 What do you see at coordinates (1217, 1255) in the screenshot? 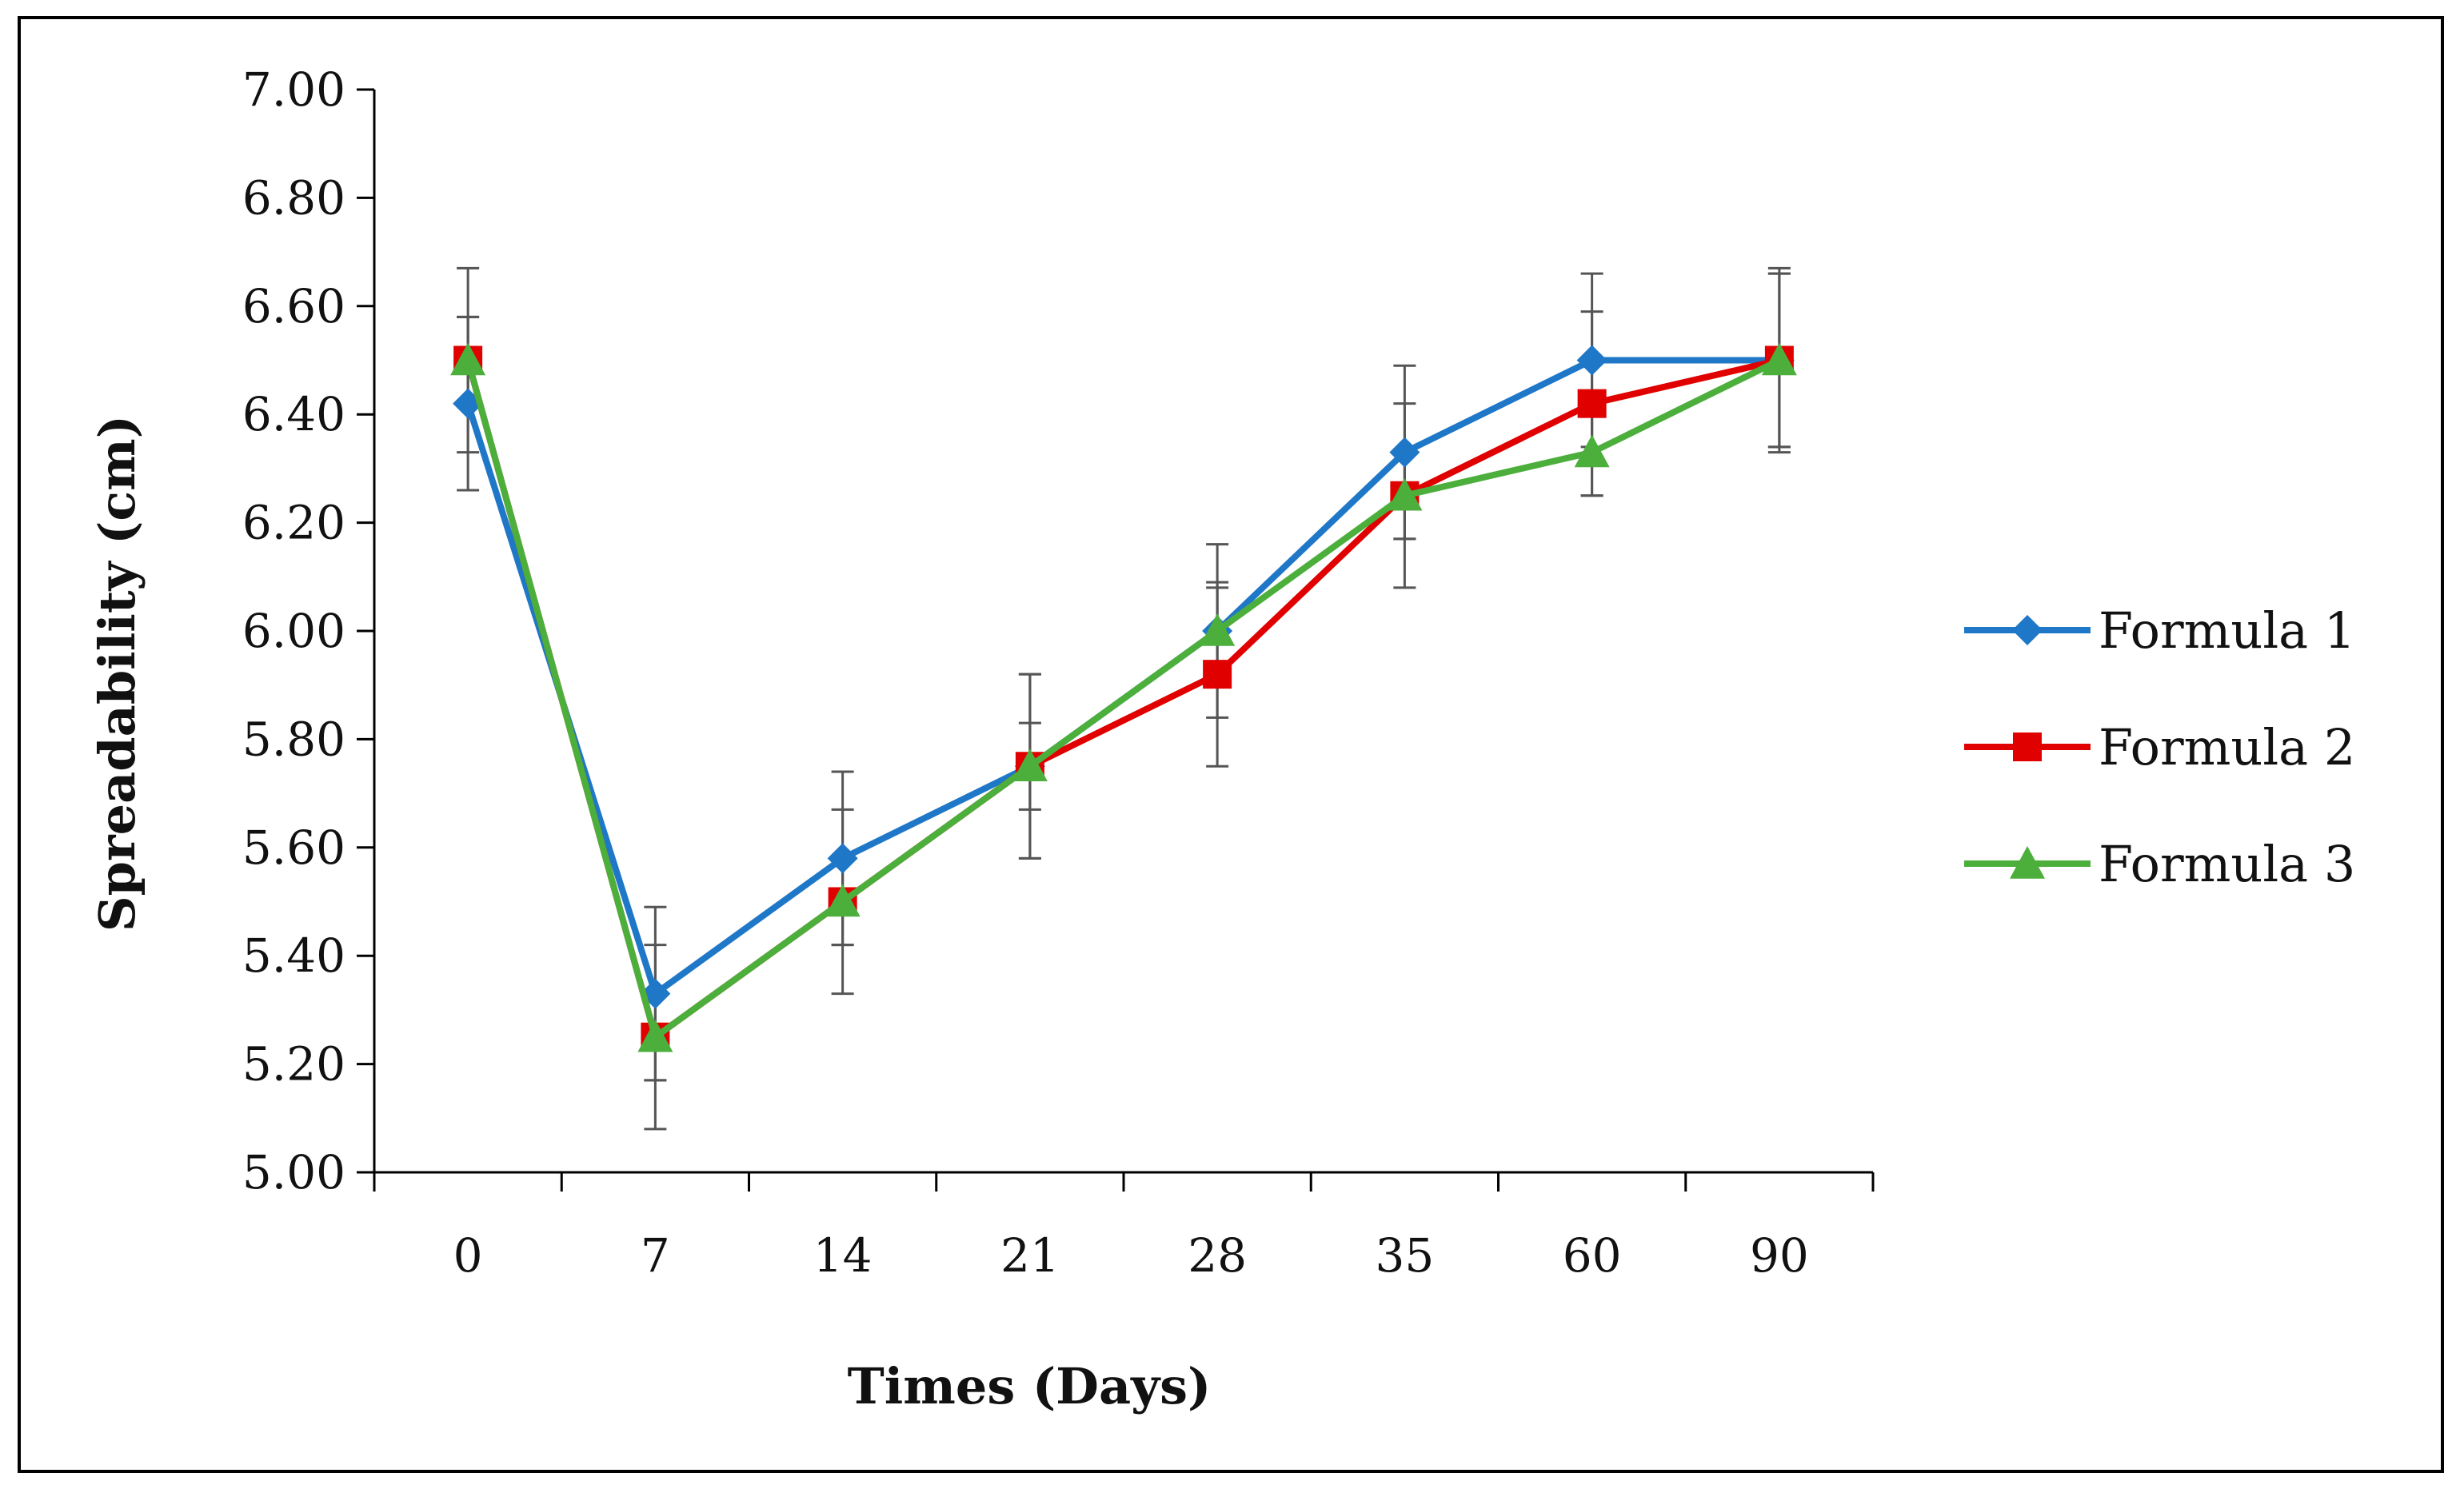
I see `x-tick-label: 28` at bounding box center [1217, 1255].